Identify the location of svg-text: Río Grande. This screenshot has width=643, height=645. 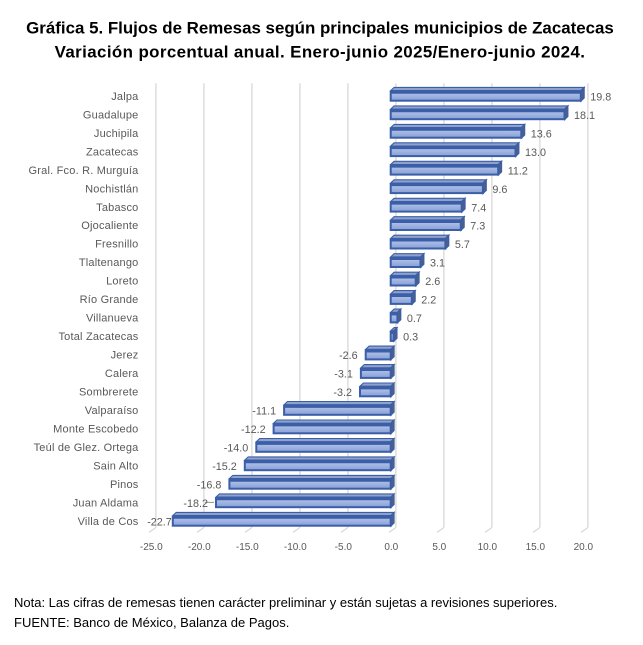
(109, 300).